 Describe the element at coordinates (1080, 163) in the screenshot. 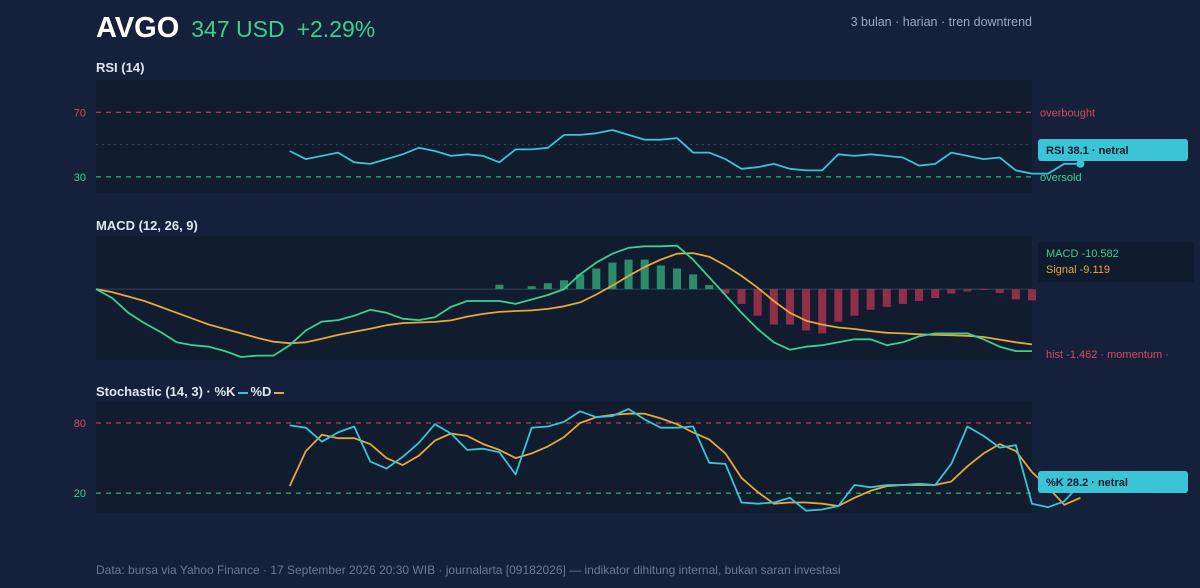

I see `rsi-last-point` at that location.